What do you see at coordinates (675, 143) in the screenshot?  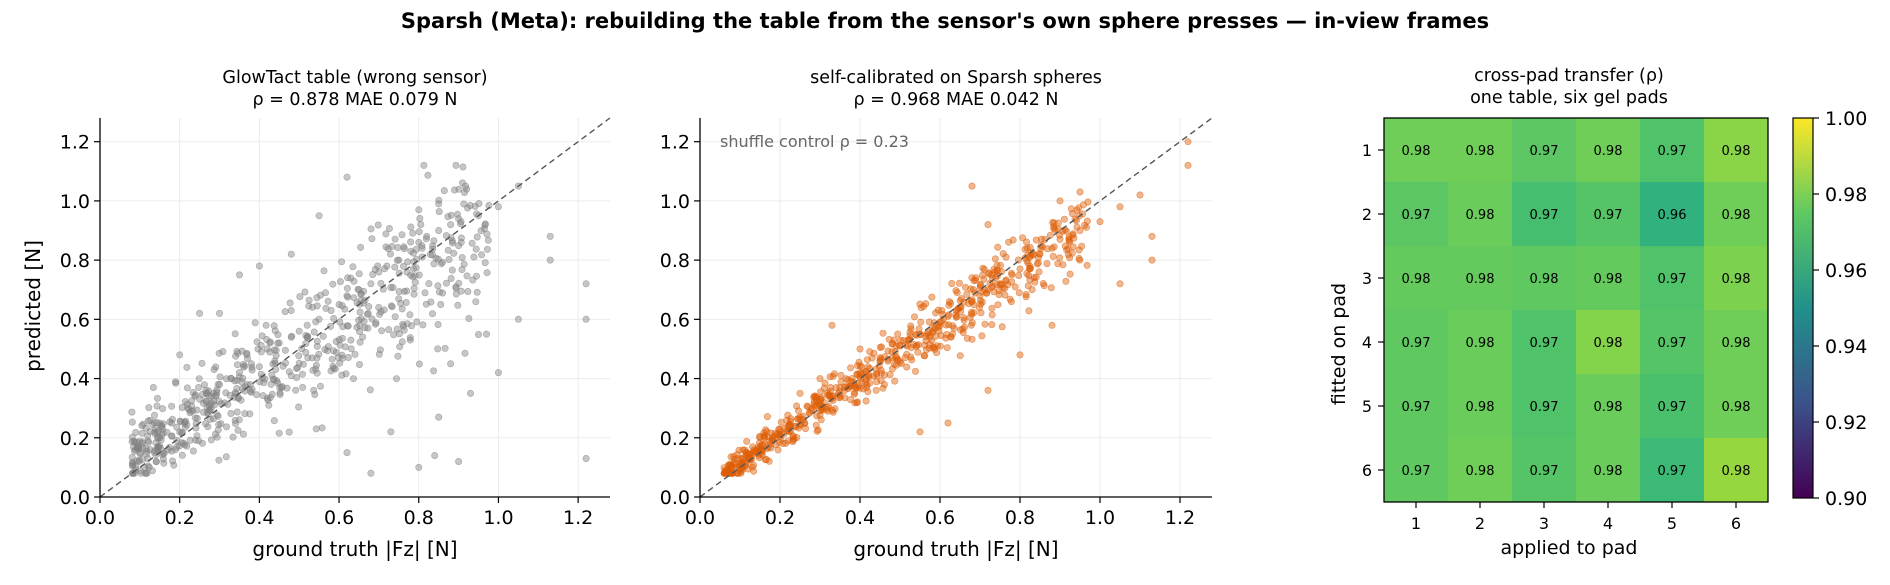 I see `y-tick-label: 1.2` at bounding box center [675, 143].